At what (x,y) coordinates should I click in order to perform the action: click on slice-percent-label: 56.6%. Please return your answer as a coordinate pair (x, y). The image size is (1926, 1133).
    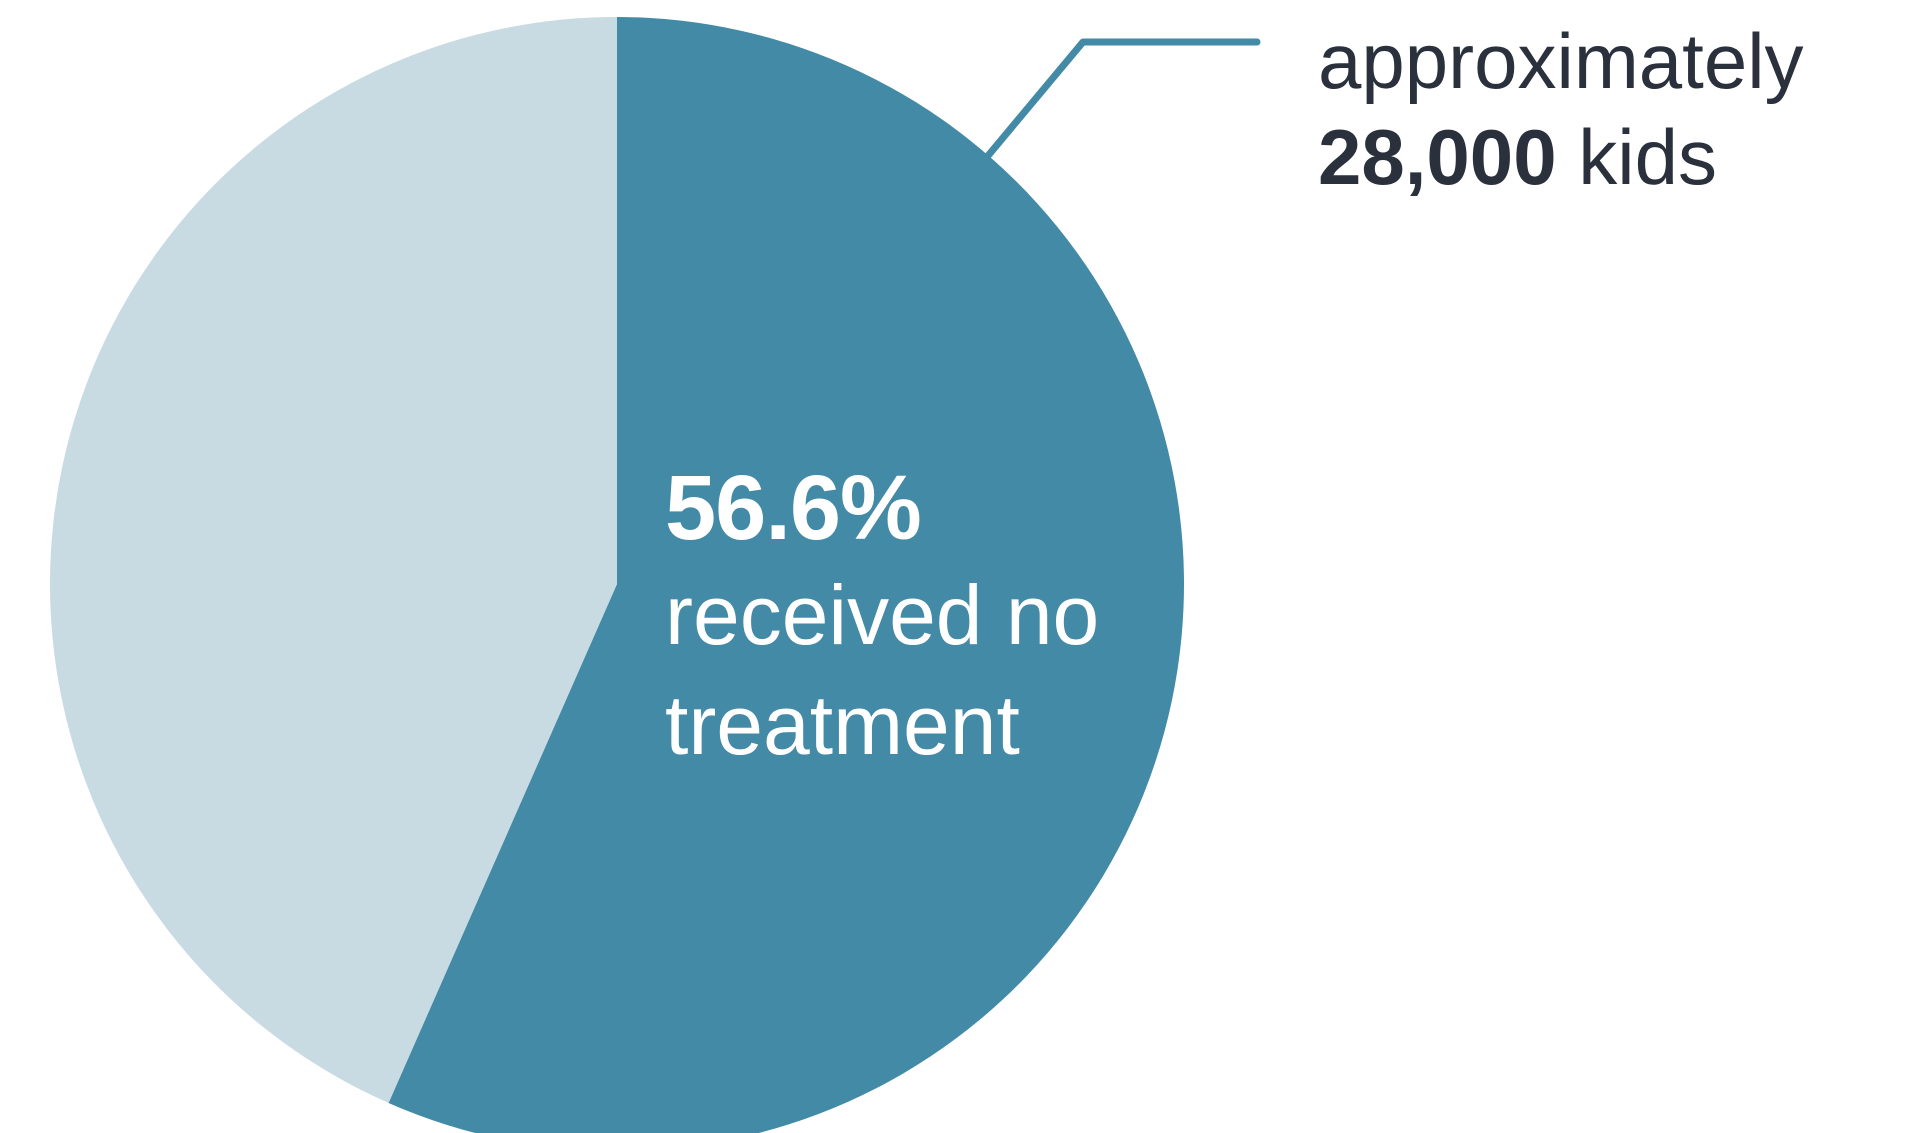
    Looking at the image, I should click on (793, 508).